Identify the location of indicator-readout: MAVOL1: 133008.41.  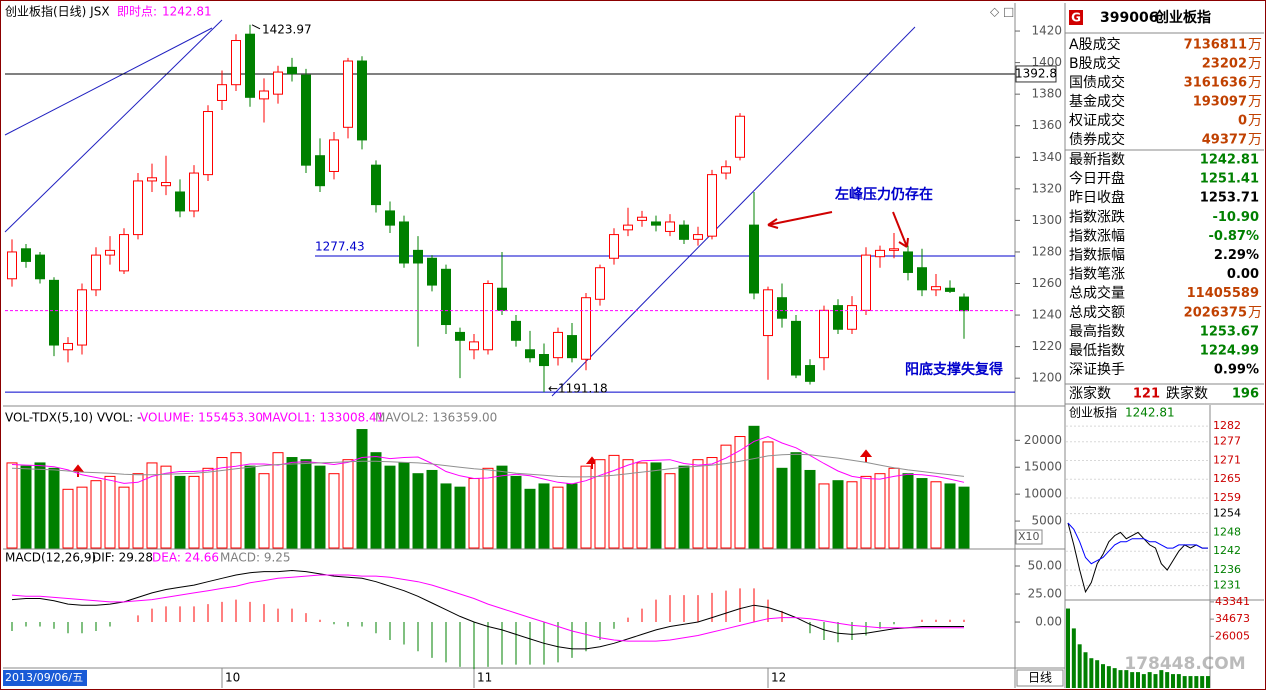
(323, 418).